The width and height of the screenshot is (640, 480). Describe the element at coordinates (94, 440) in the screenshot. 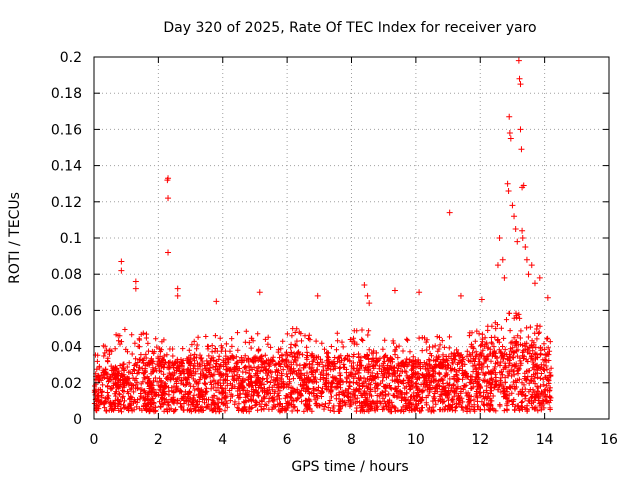

I see `x-tick-label: 0` at that location.